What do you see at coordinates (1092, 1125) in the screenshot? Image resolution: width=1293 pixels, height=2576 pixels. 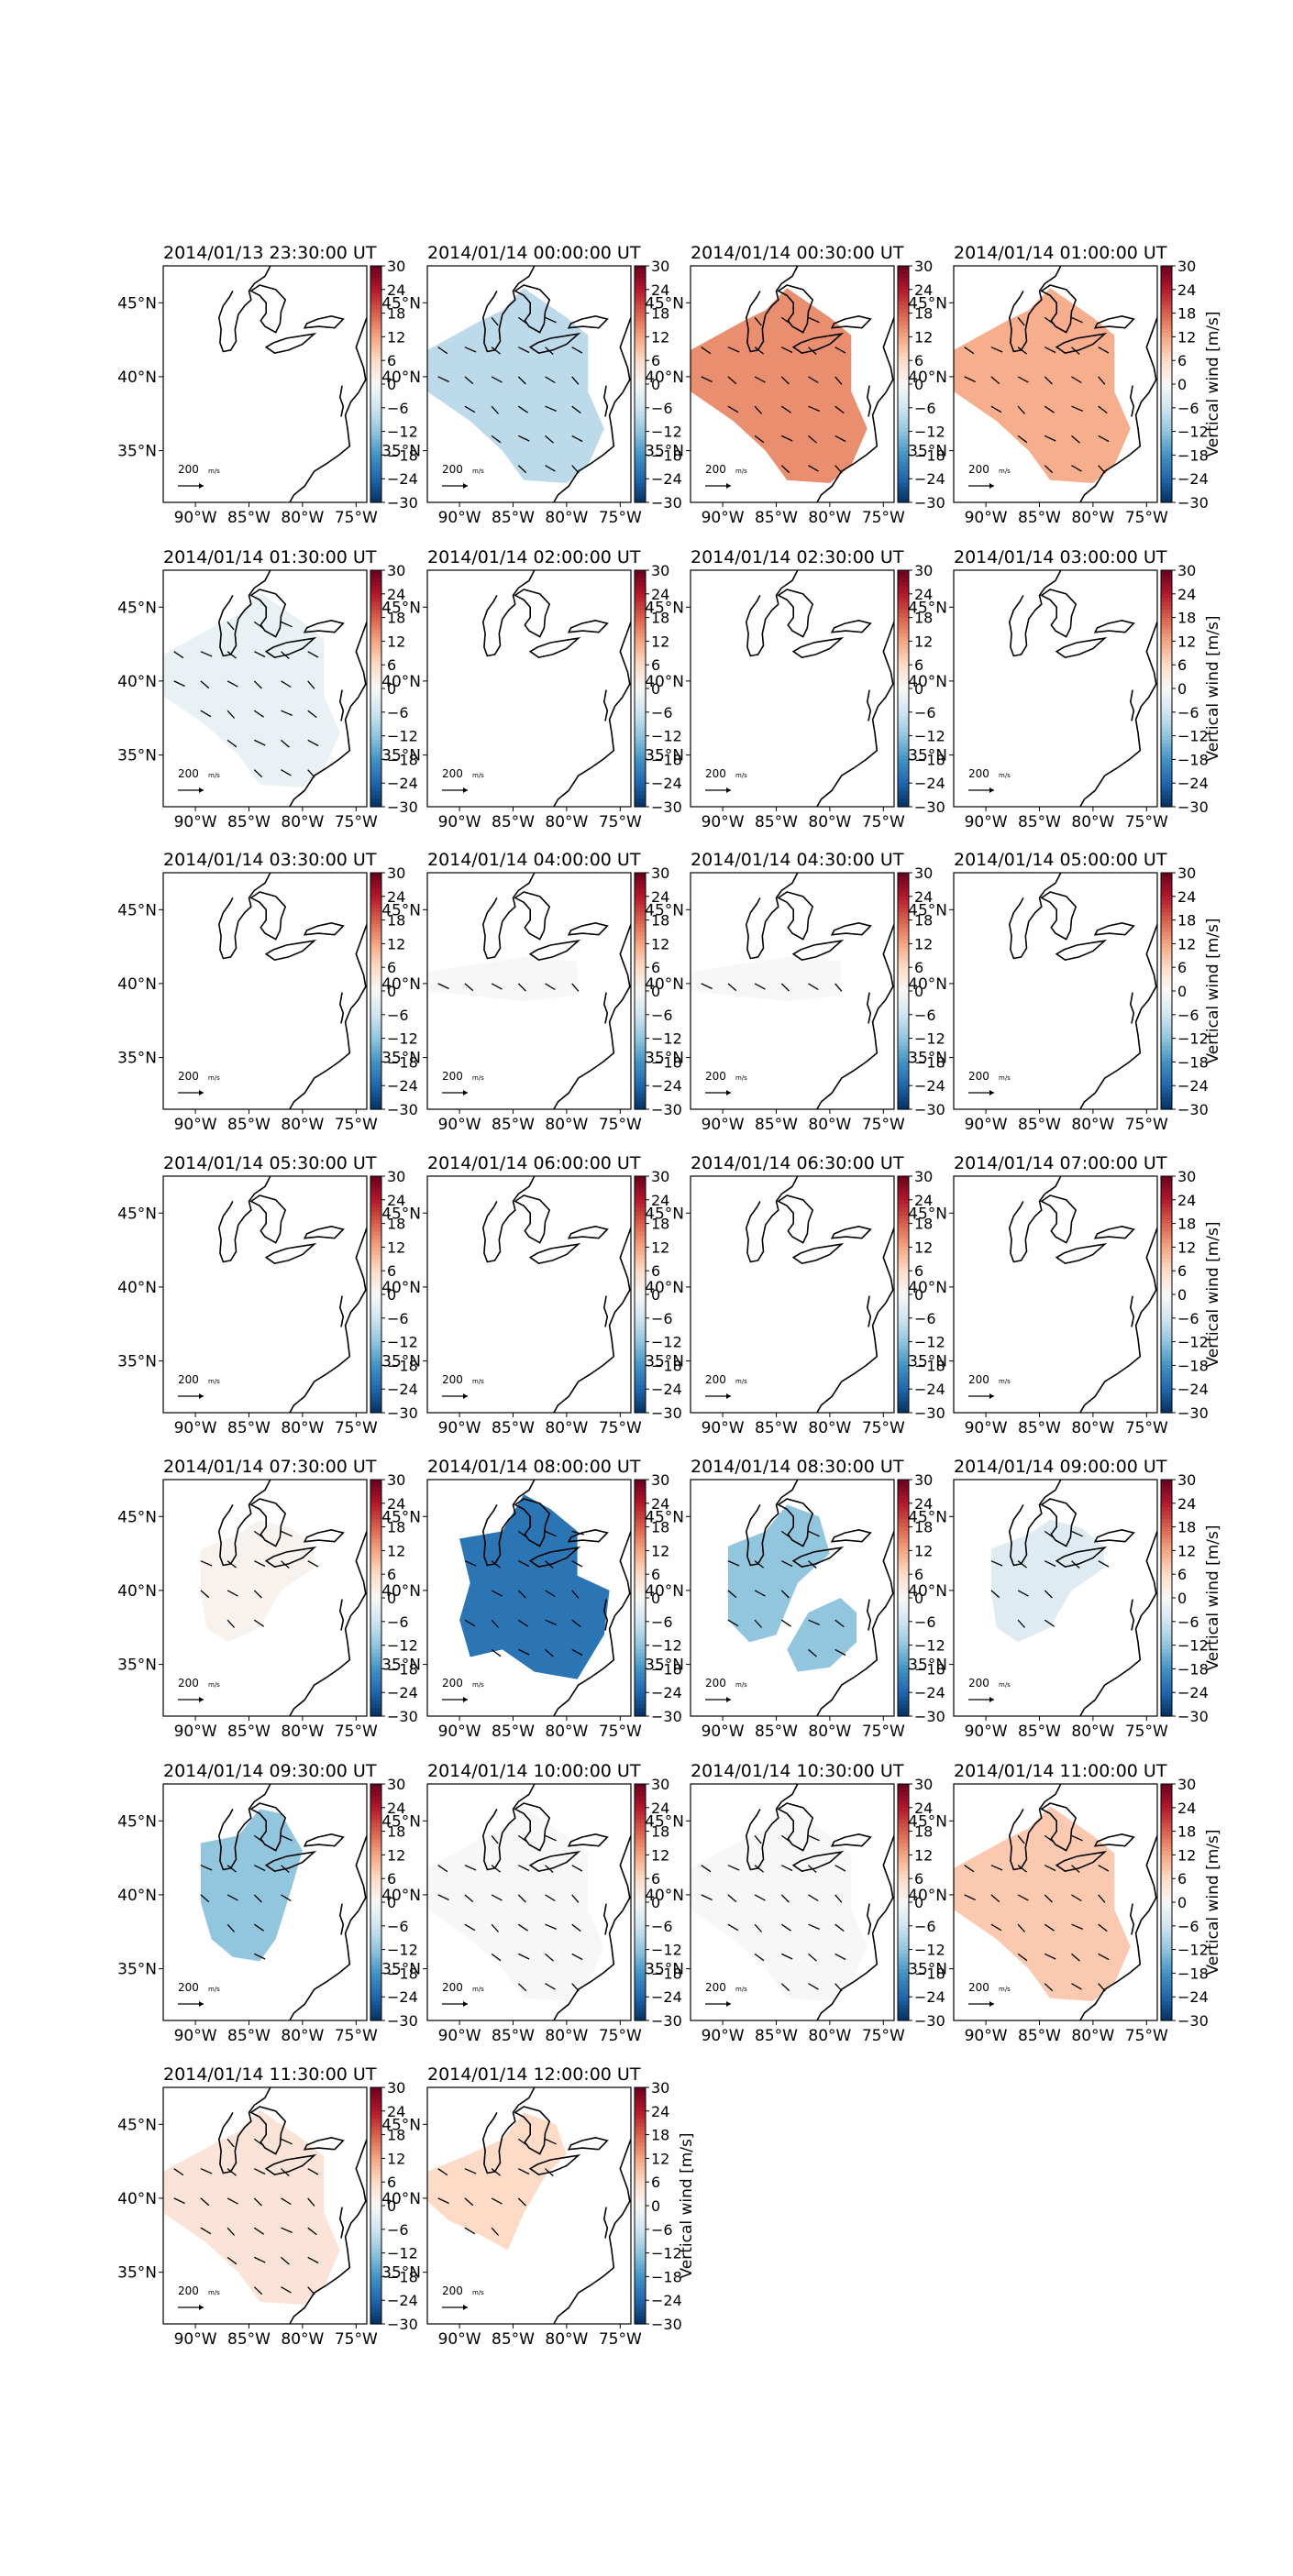 I see `lon-tick-label: 80°W` at bounding box center [1092, 1125].